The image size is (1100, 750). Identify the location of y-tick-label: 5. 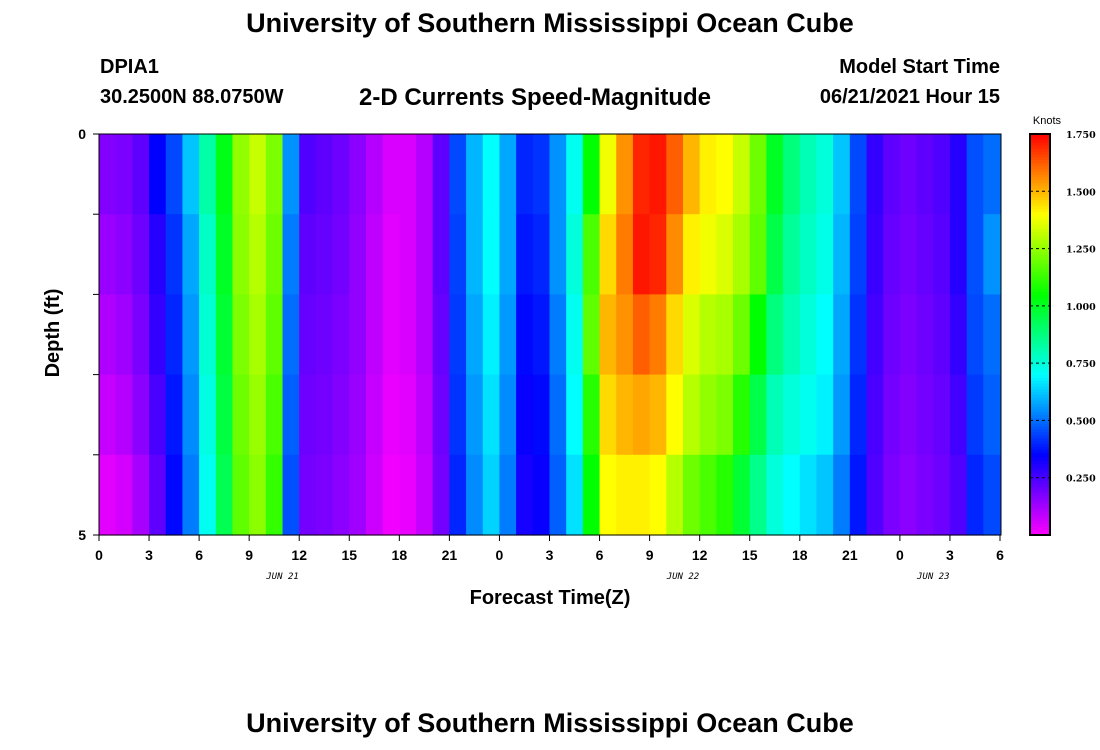
(82, 535).